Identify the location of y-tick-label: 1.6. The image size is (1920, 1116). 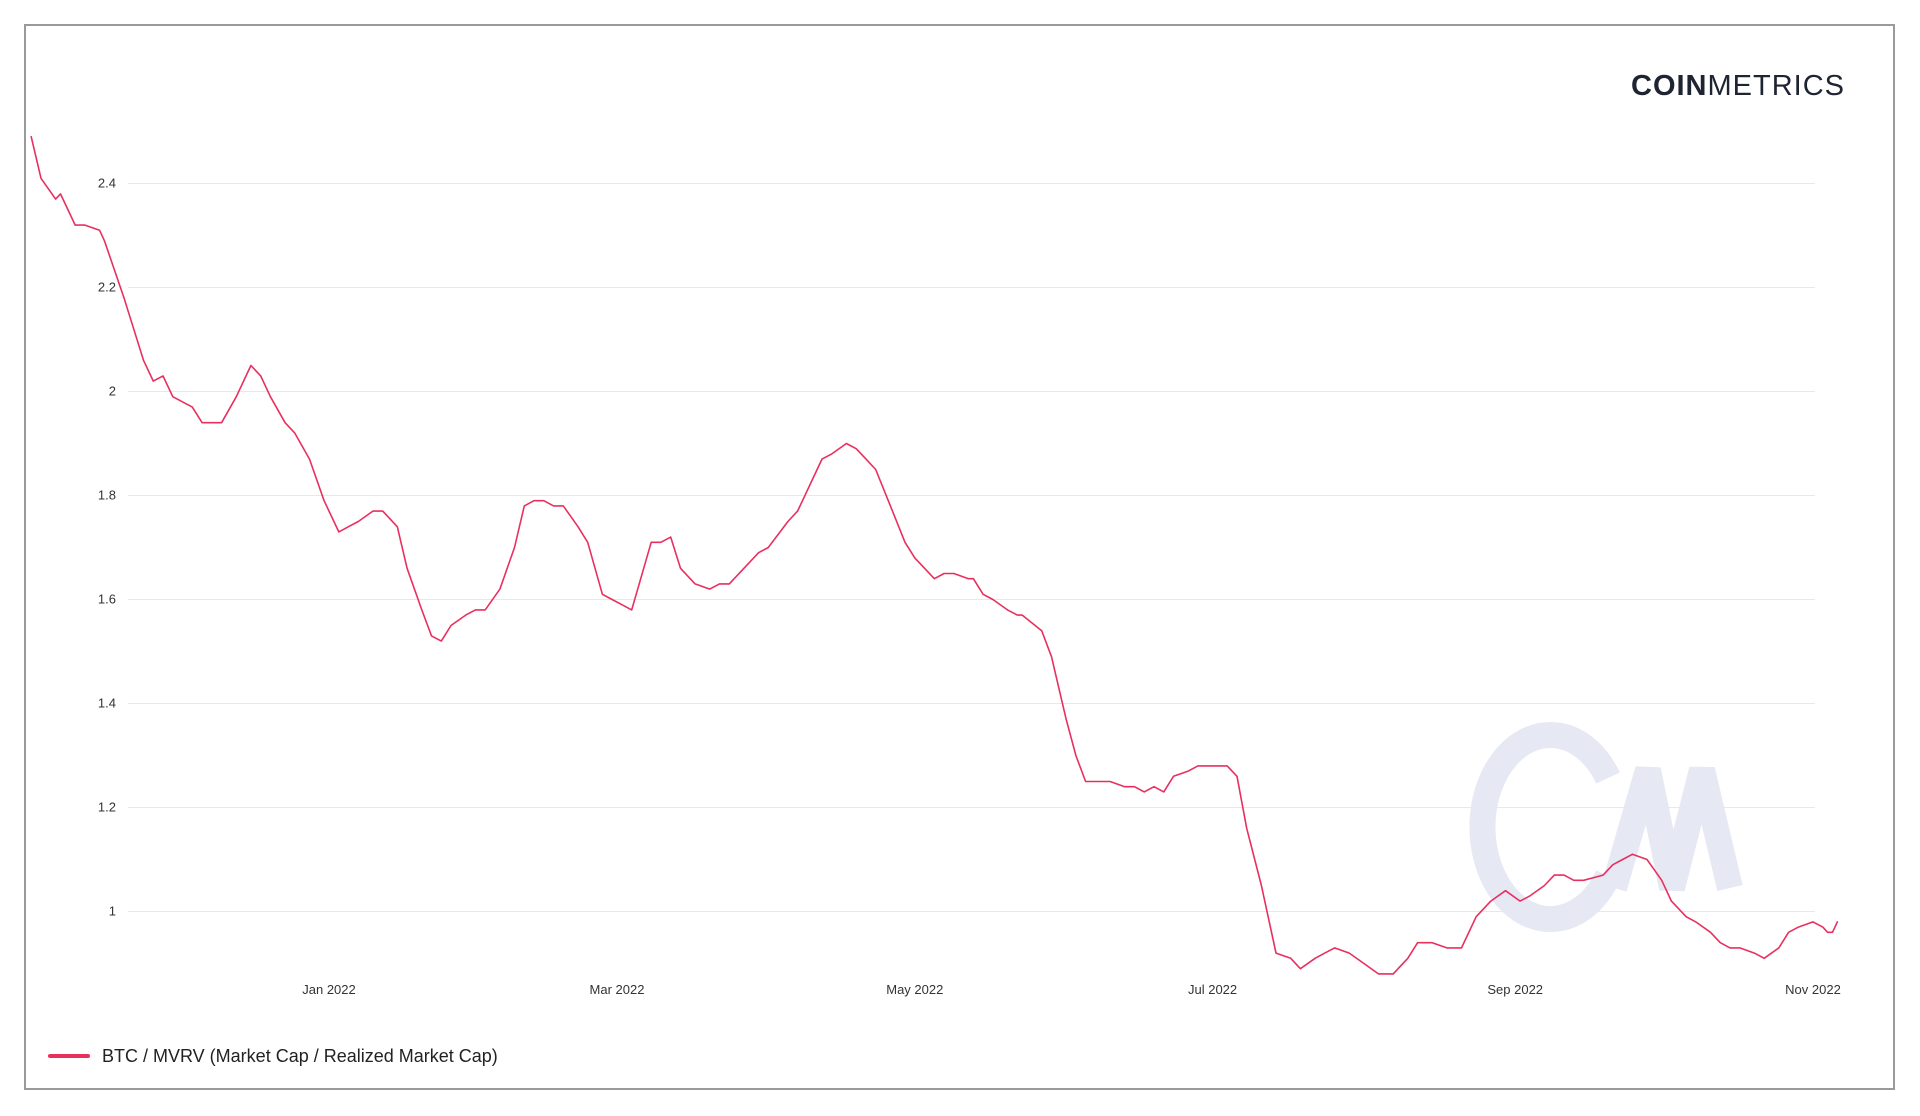
(107, 599).